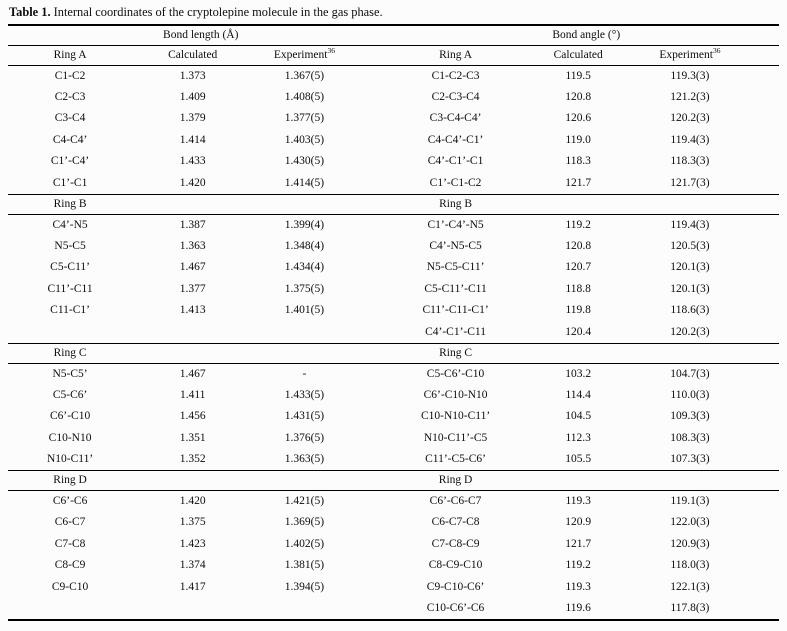 This screenshot has width=787, height=631. I want to click on table-cell: 1.348(4), so click(304, 245).